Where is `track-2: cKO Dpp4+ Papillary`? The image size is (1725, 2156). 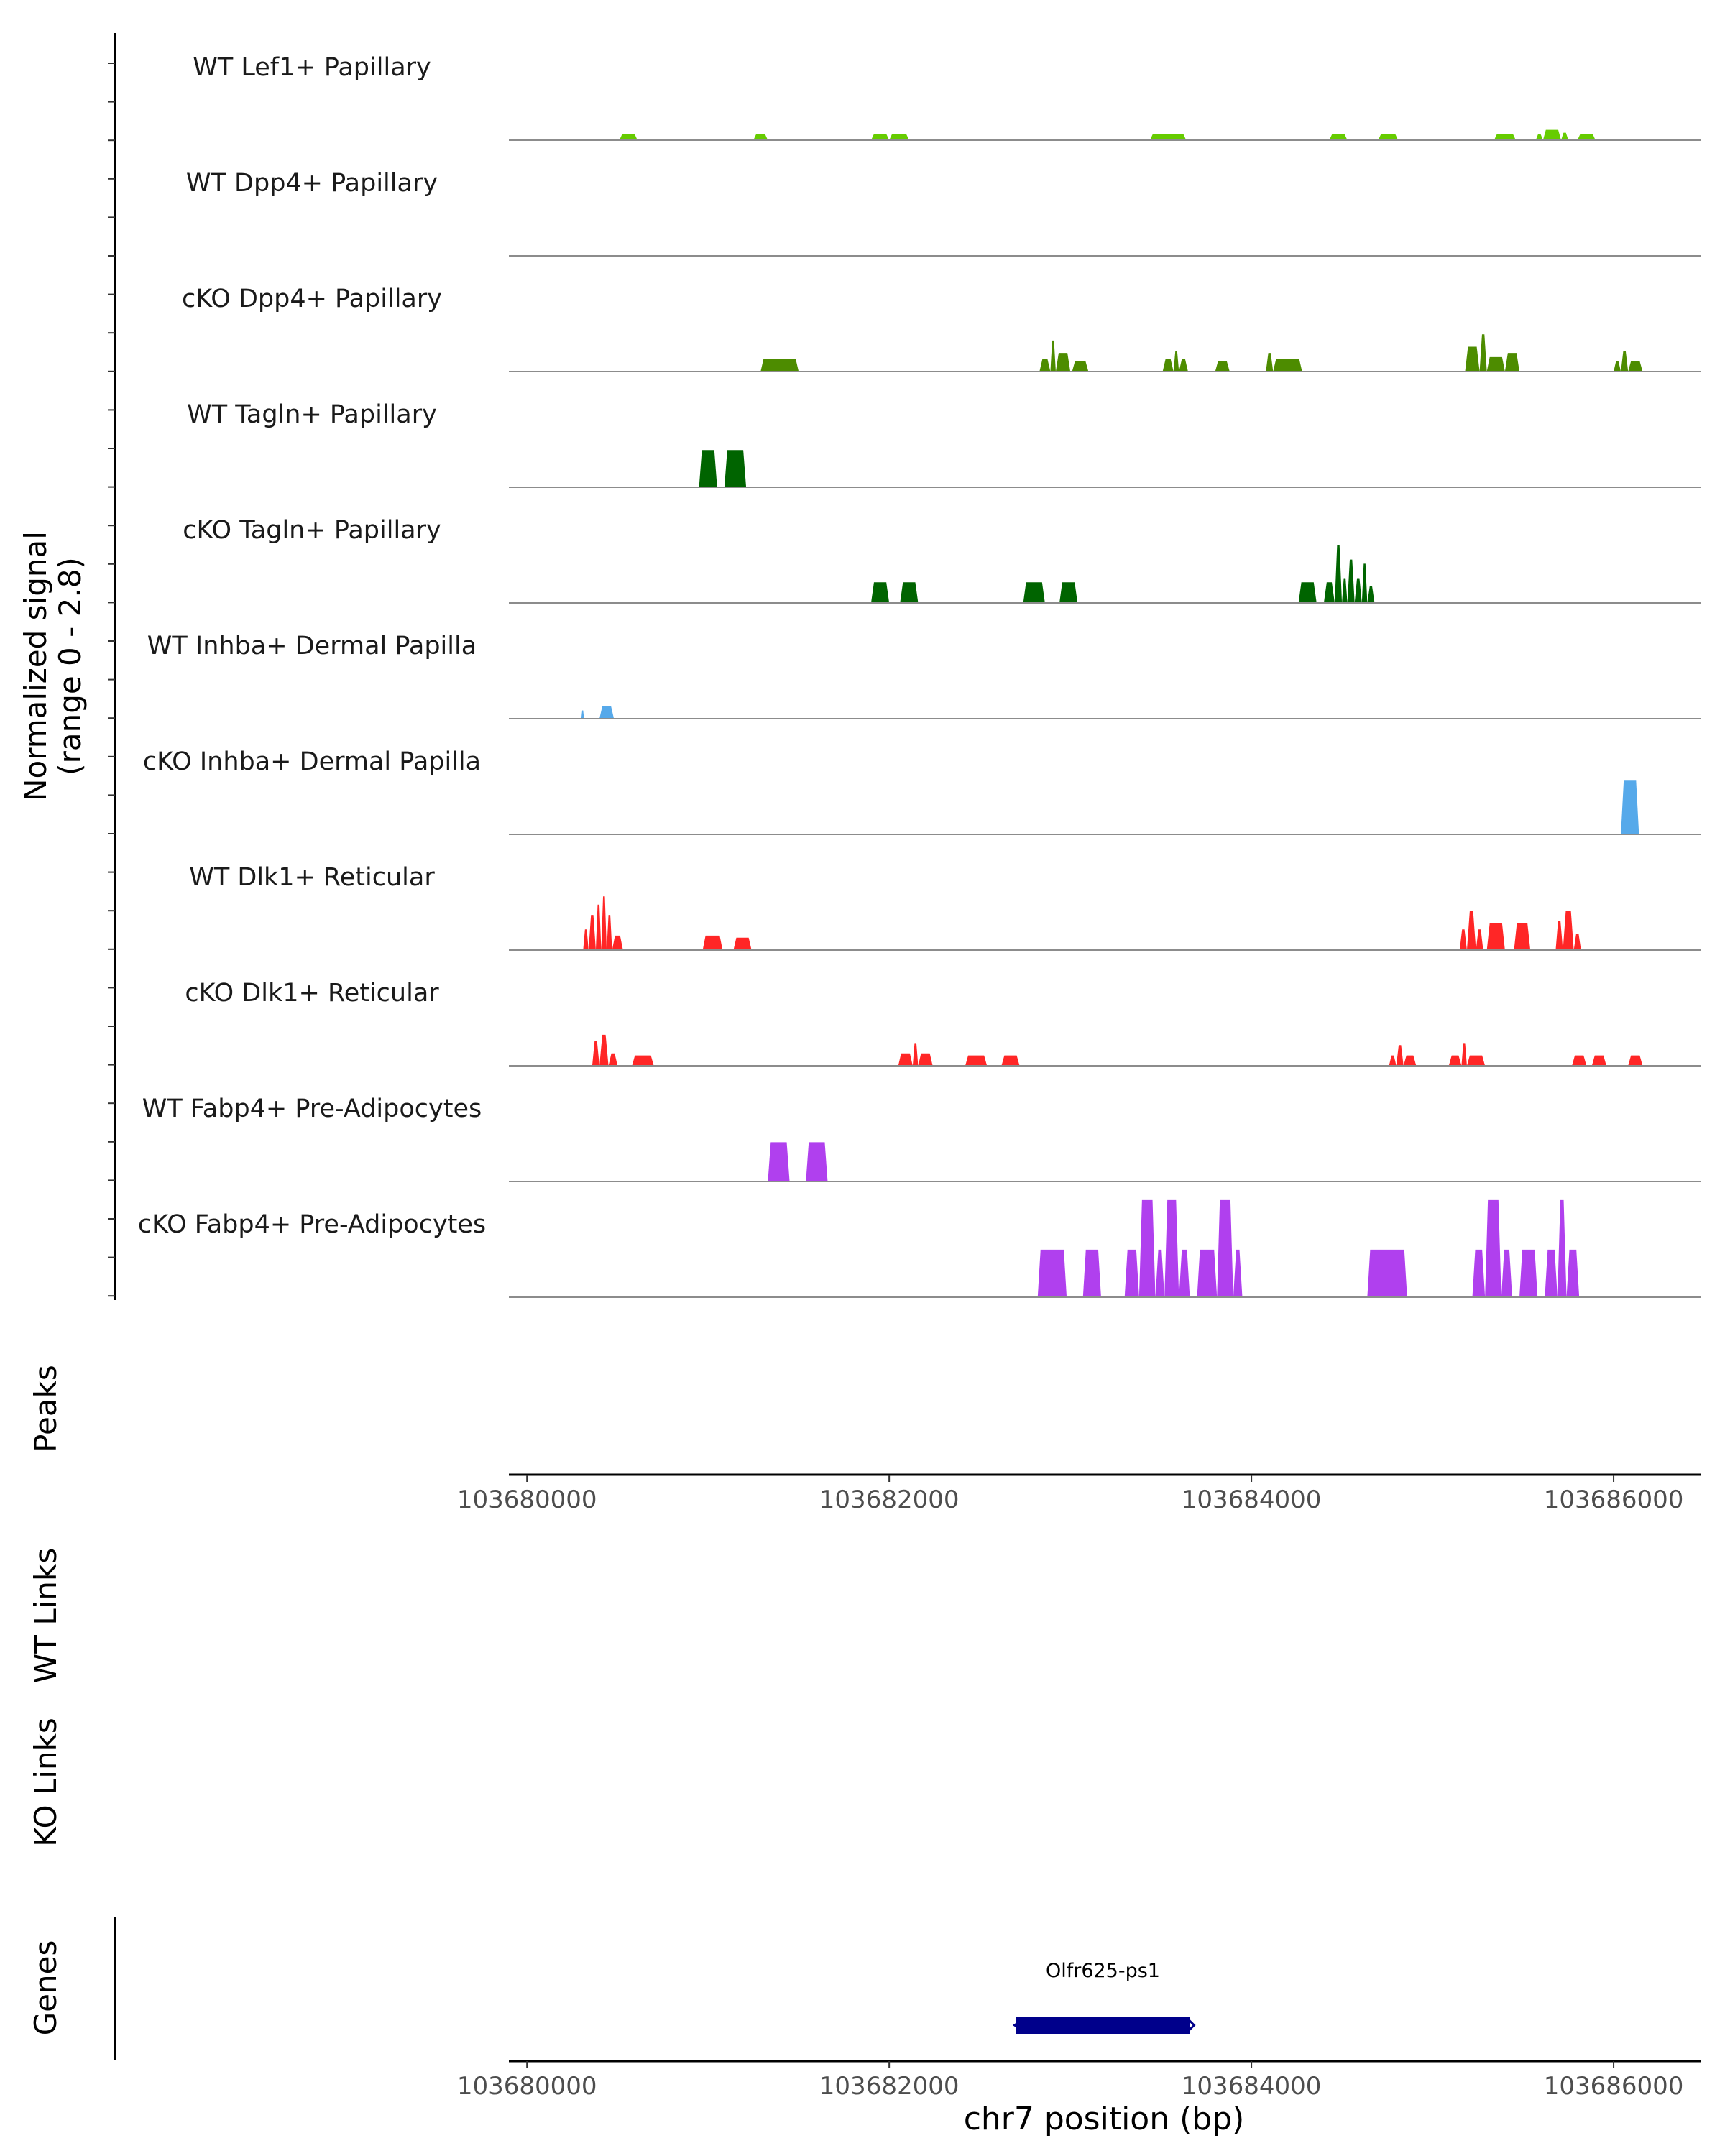
track-2: cKO Dpp4+ Papillary is located at coordinates (941, 328).